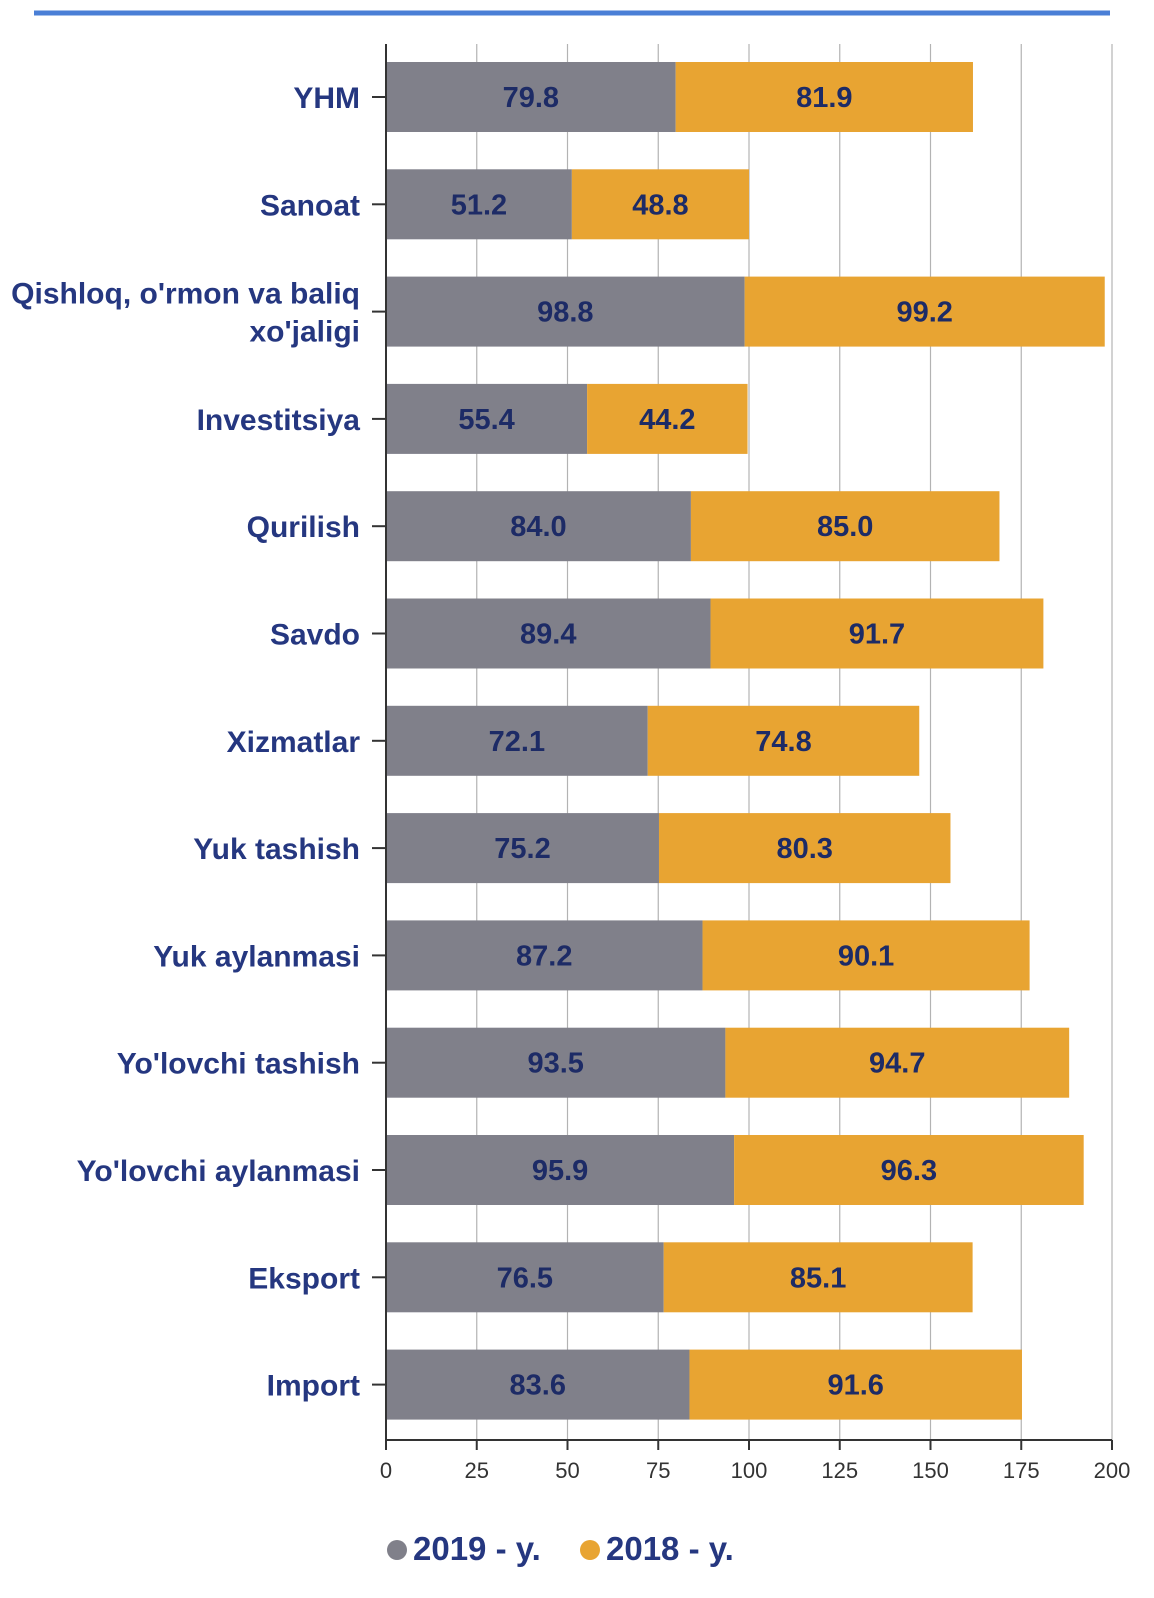  I want to click on category-label-5: Savdo, so click(315, 635).